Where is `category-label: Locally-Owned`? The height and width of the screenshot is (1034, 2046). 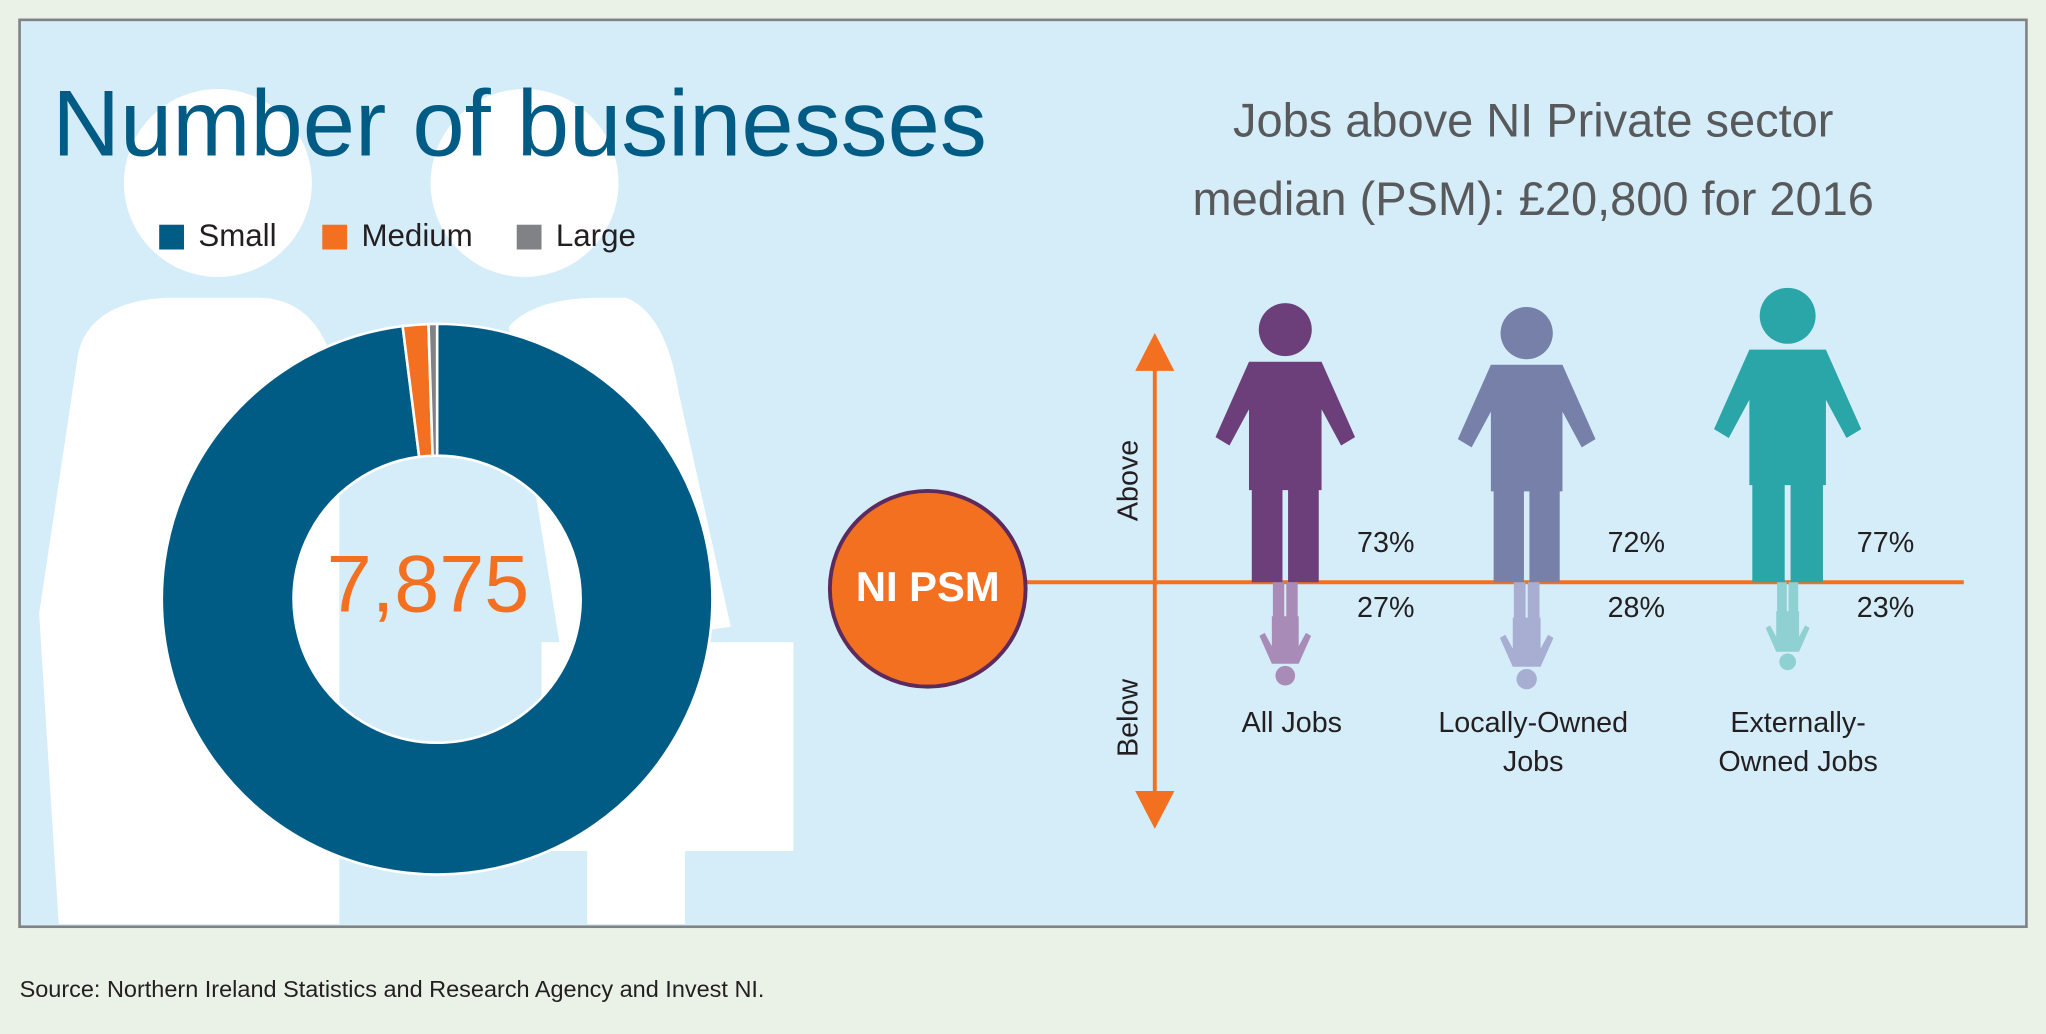 category-label: Locally-Owned is located at coordinates (1533, 723).